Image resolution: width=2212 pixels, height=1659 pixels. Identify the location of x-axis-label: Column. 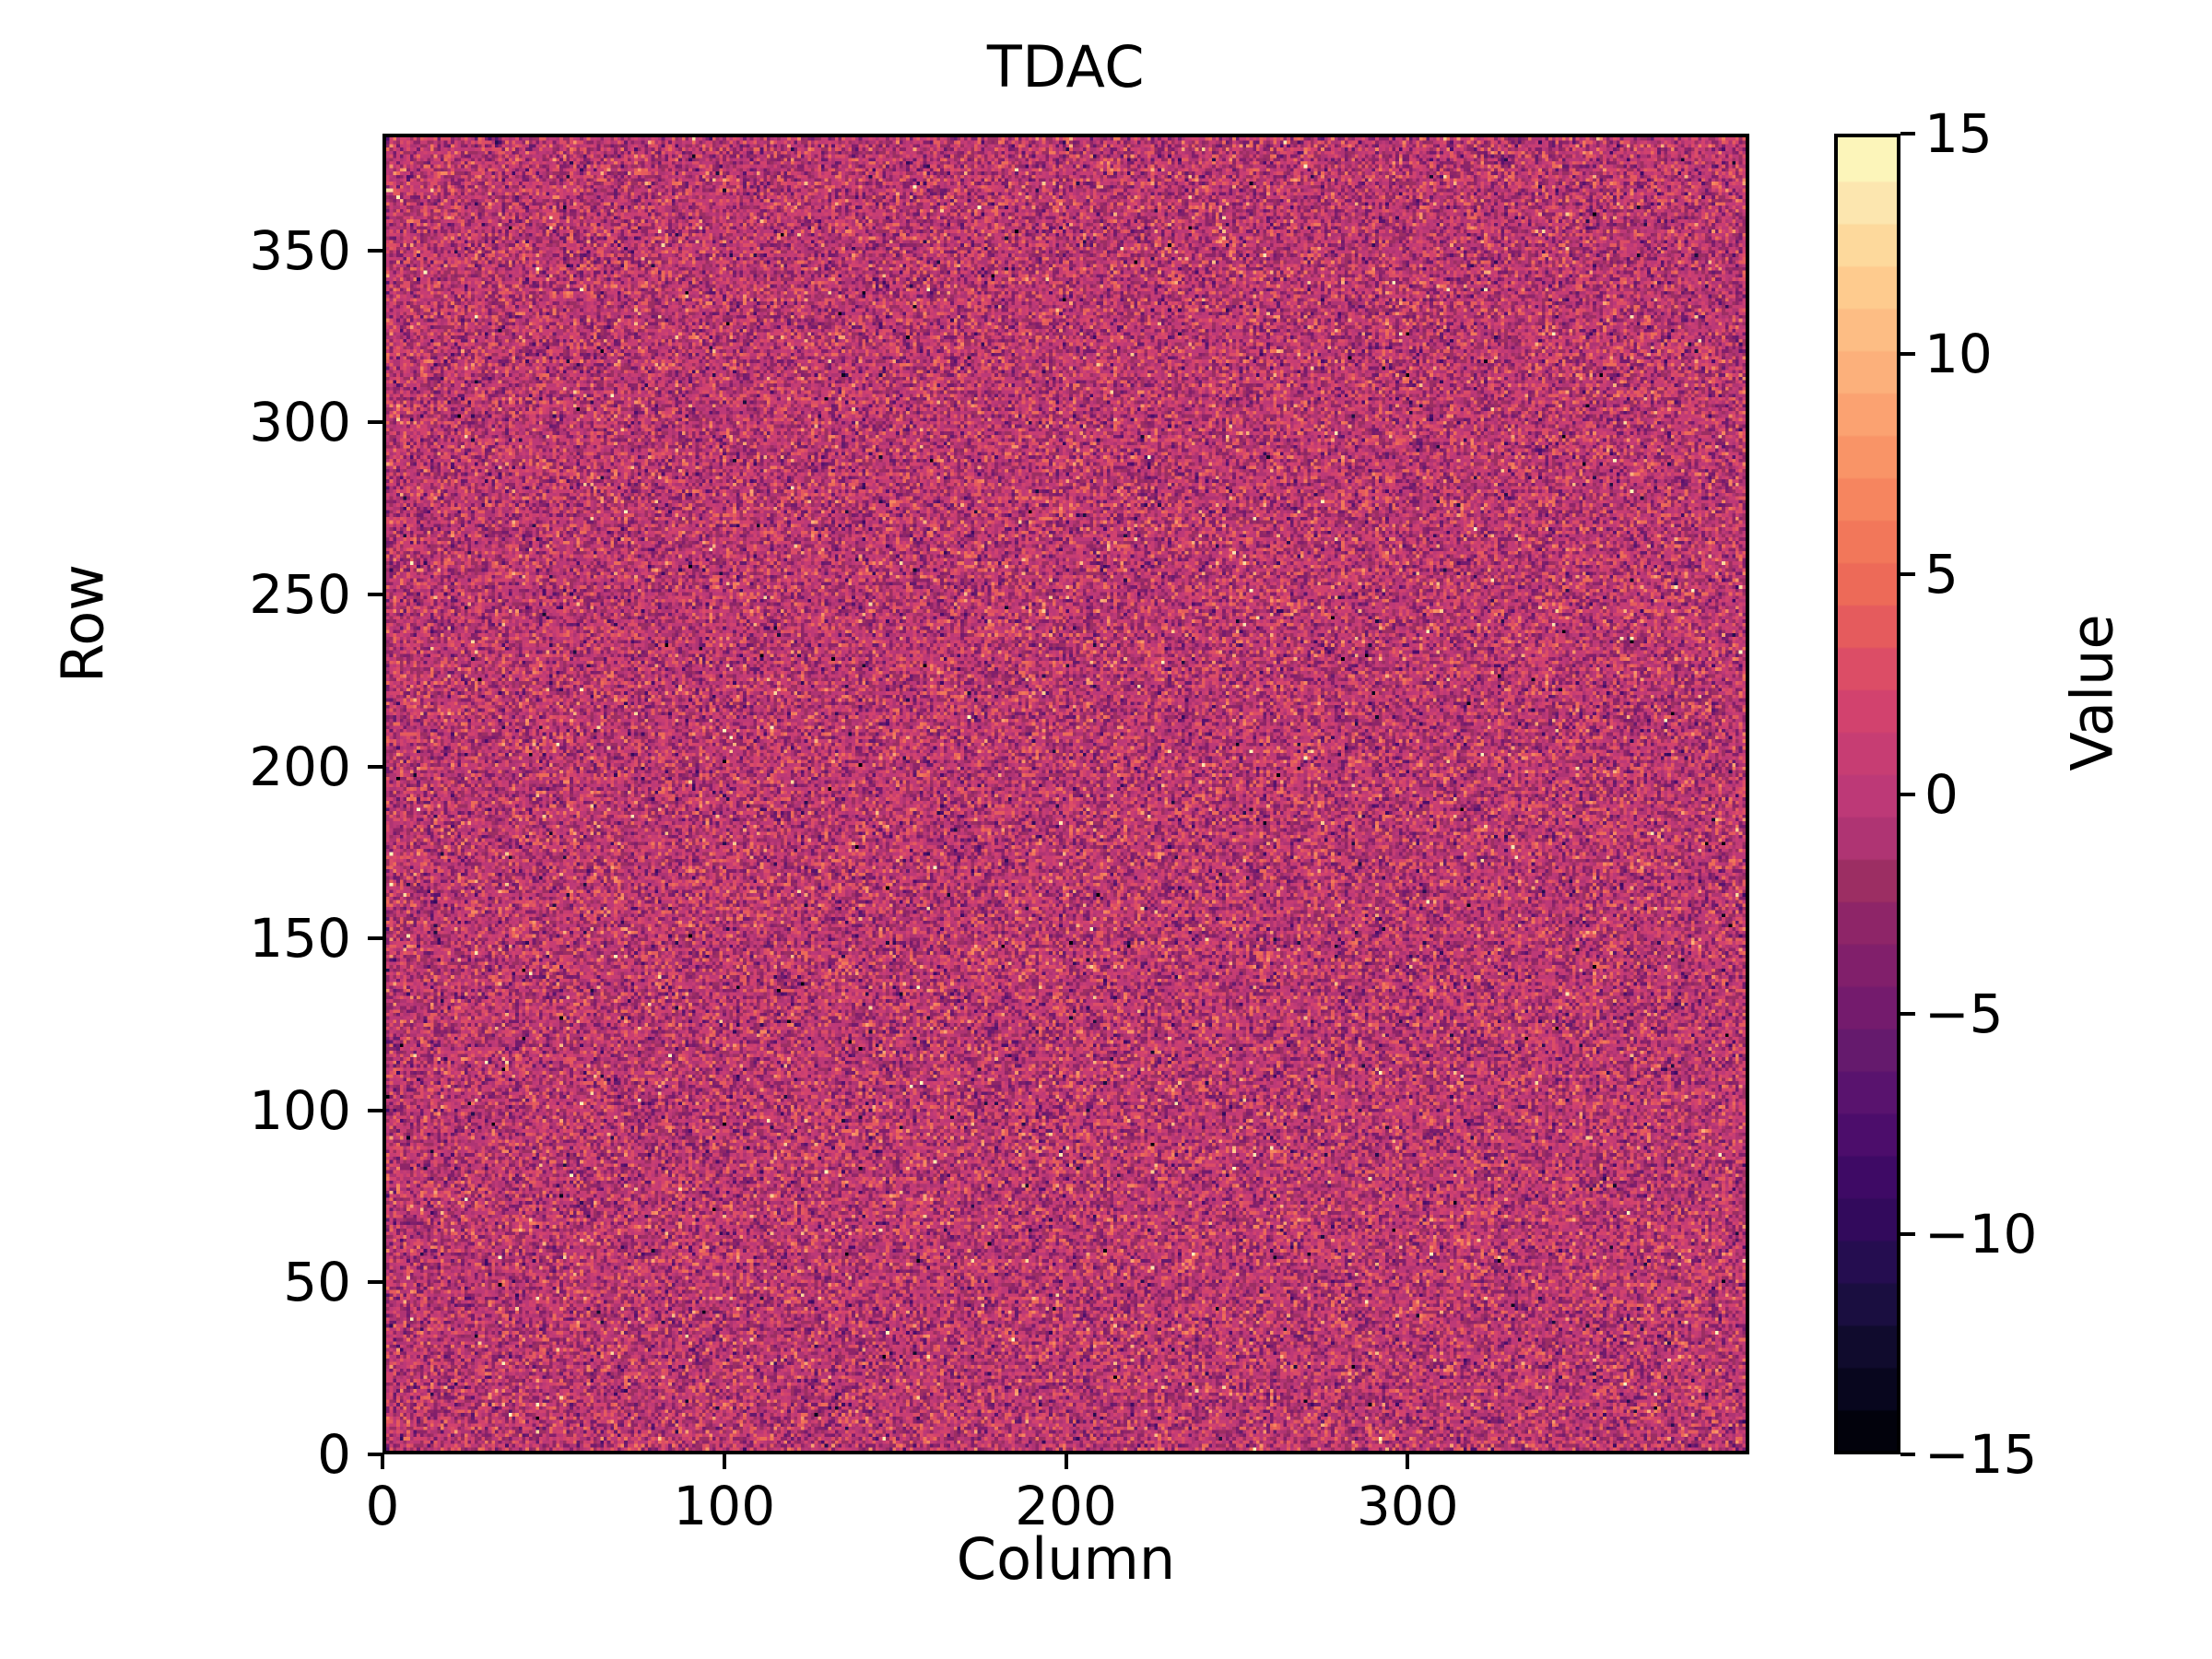
(1066, 1559).